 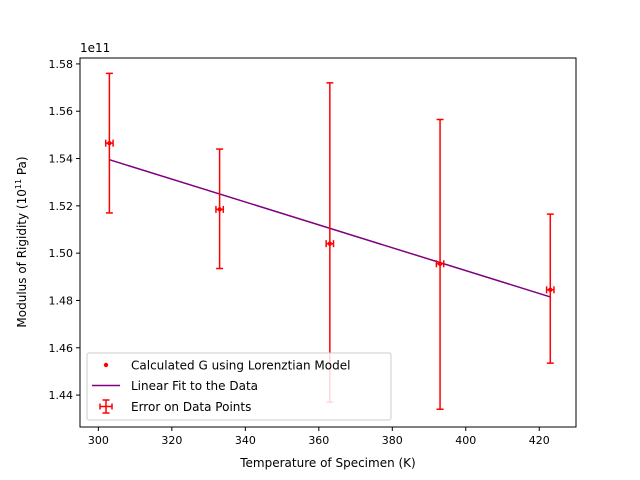 What do you see at coordinates (392, 440) in the screenshot?
I see `x-tick-label-4: 380` at bounding box center [392, 440].